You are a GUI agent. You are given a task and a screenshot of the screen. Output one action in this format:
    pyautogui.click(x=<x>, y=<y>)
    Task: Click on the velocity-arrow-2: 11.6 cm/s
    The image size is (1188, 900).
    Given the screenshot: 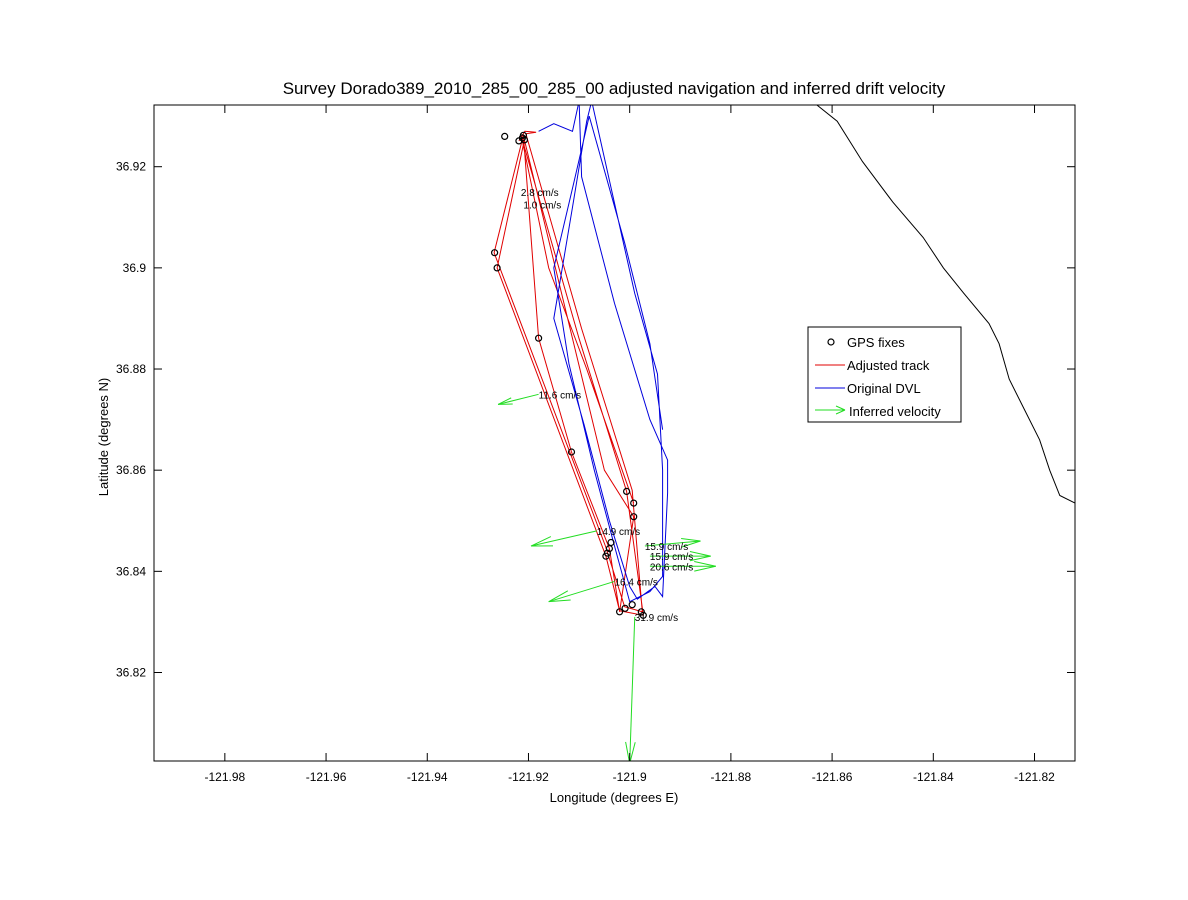 What is the action you would take?
    pyautogui.click(x=539, y=397)
    